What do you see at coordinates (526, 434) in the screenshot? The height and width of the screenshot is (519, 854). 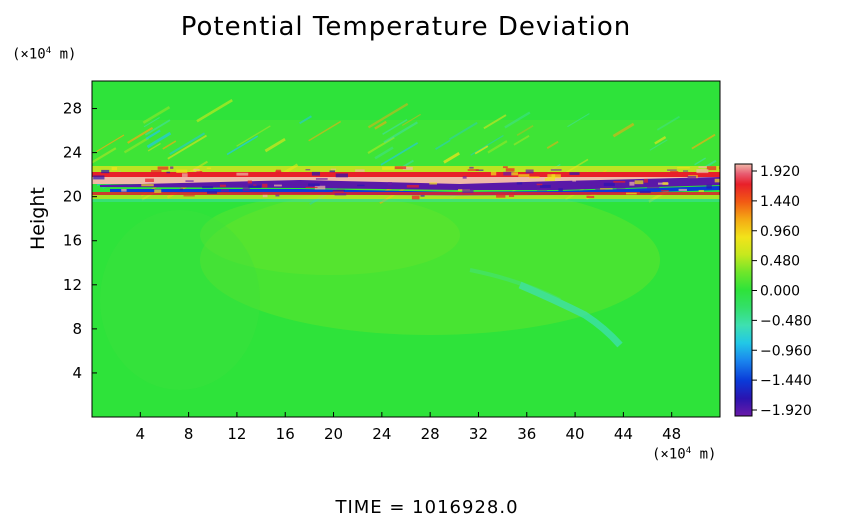 I see `x-tick-label: 36` at bounding box center [526, 434].